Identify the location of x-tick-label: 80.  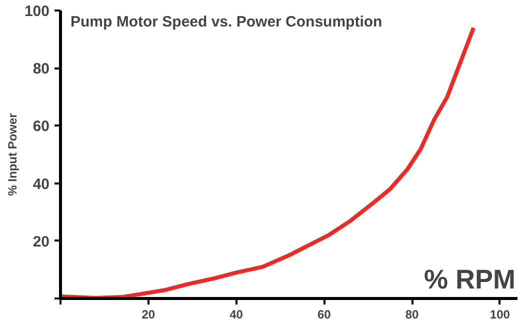
(412, 315).